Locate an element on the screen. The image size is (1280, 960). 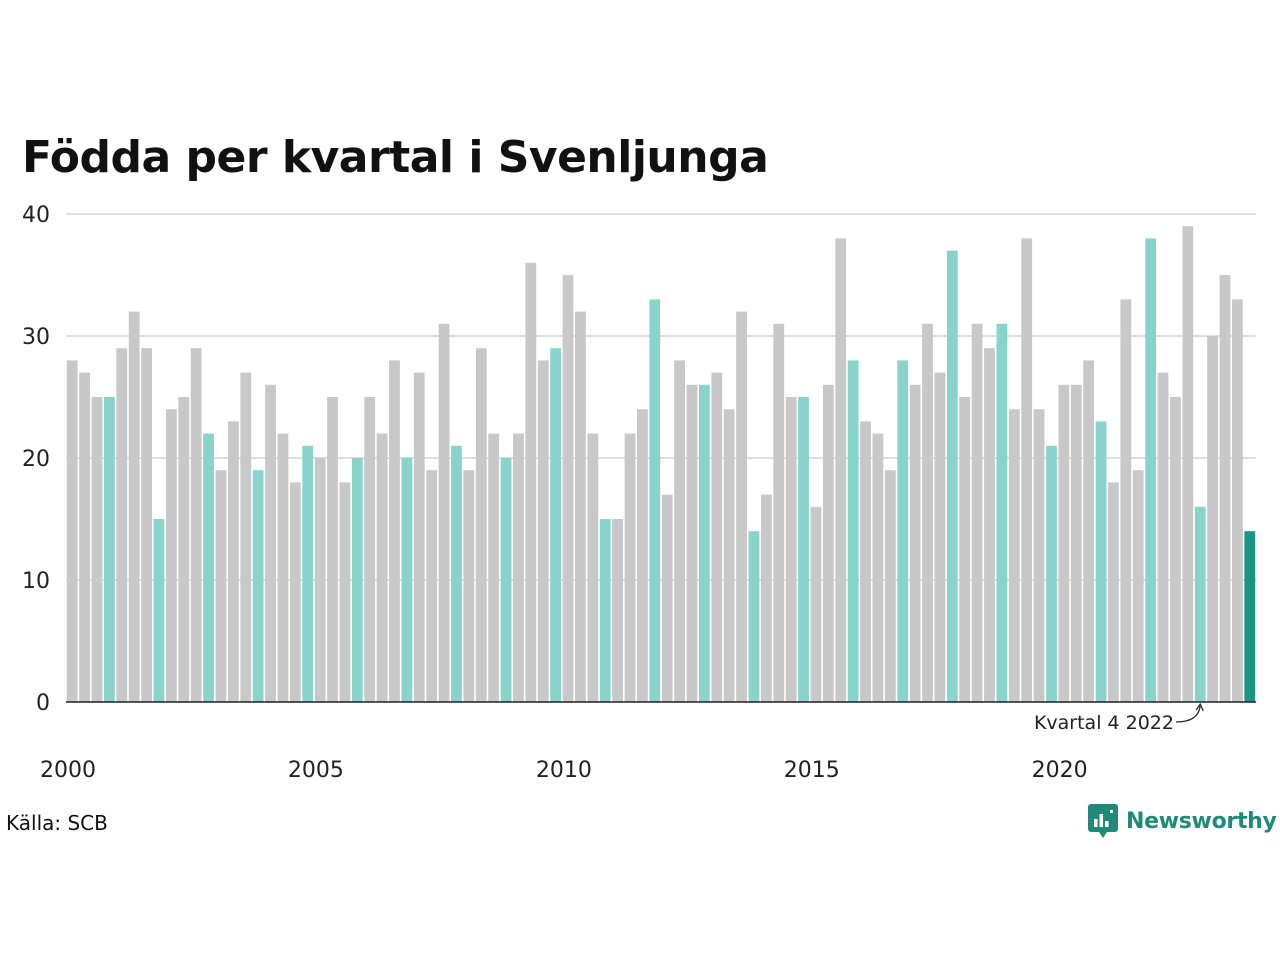
newsworthy-logo-icon is located at coordinates (1103, 821).